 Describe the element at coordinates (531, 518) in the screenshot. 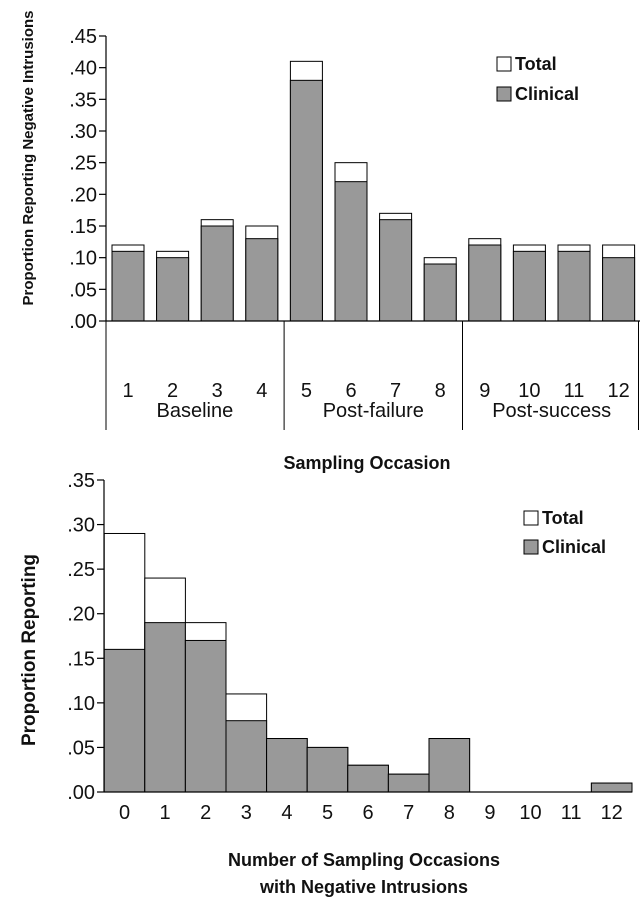

I see `bottom-legend-swatch-total` at that location.